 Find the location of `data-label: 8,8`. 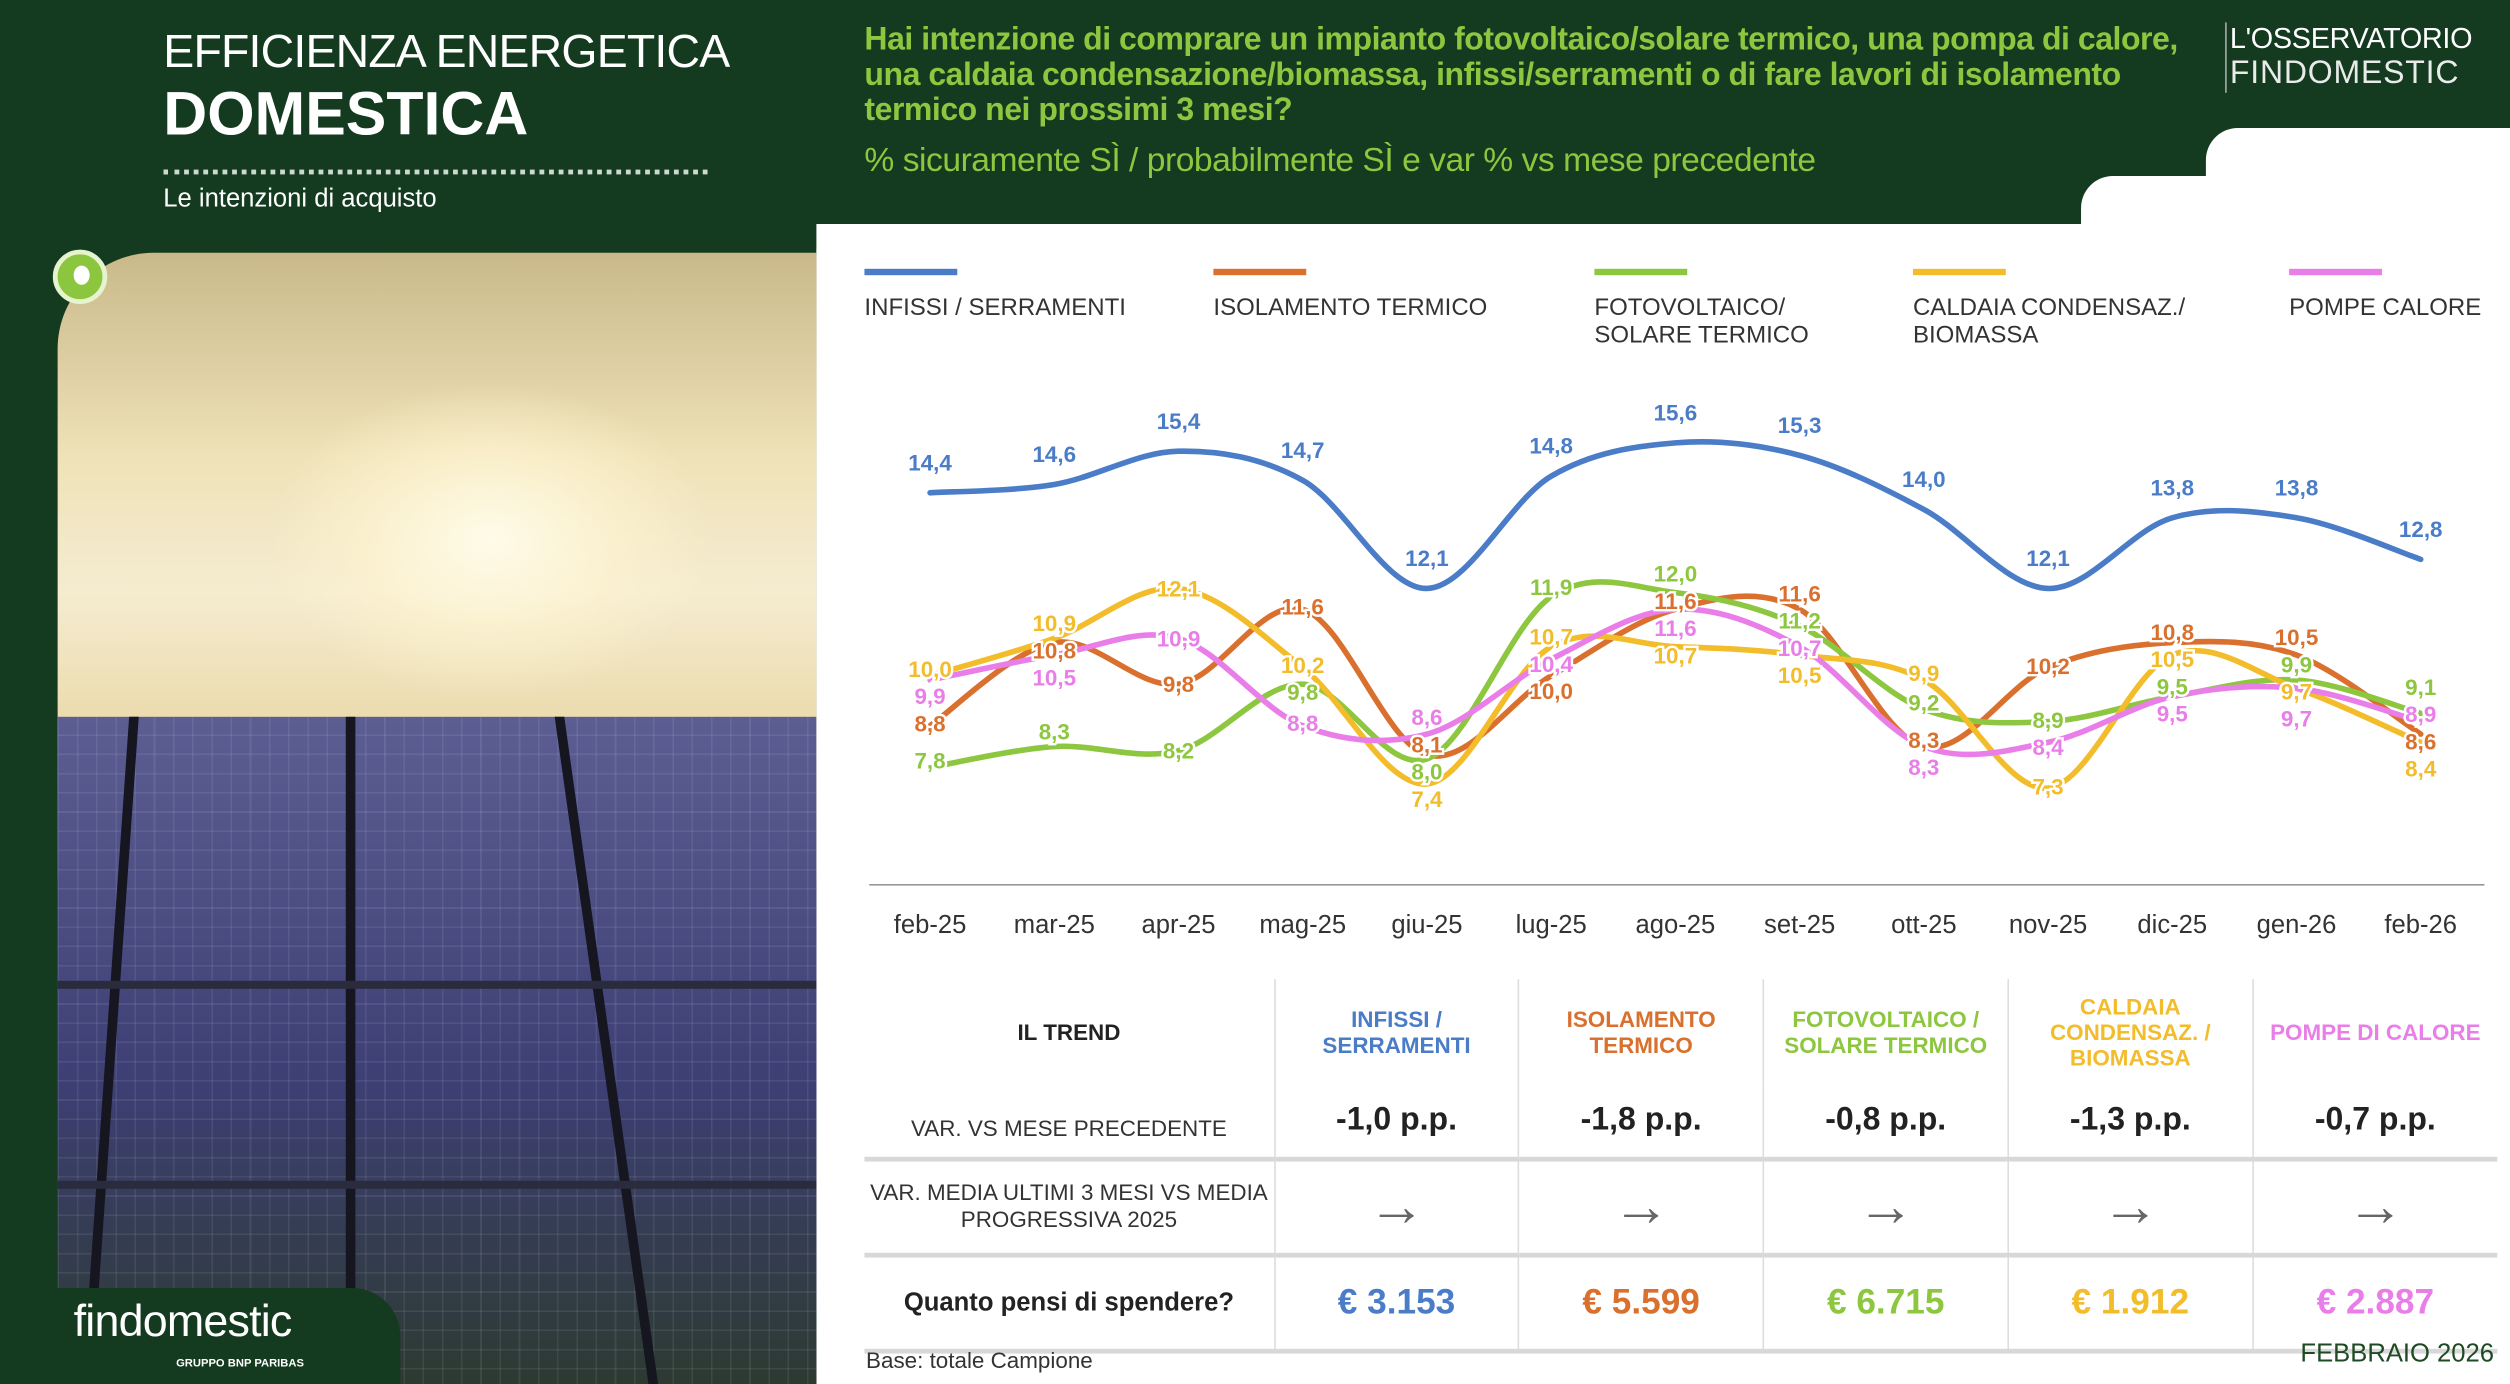

data-label: 8,8 is located at coordinates (1302, 723).